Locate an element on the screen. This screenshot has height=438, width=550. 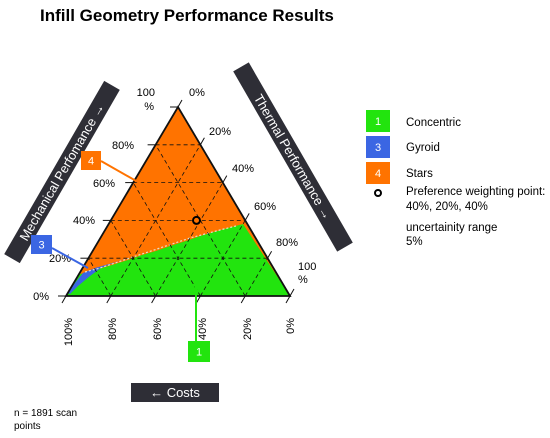
tick-right-0: 0% is located at coordinates (197, 93).